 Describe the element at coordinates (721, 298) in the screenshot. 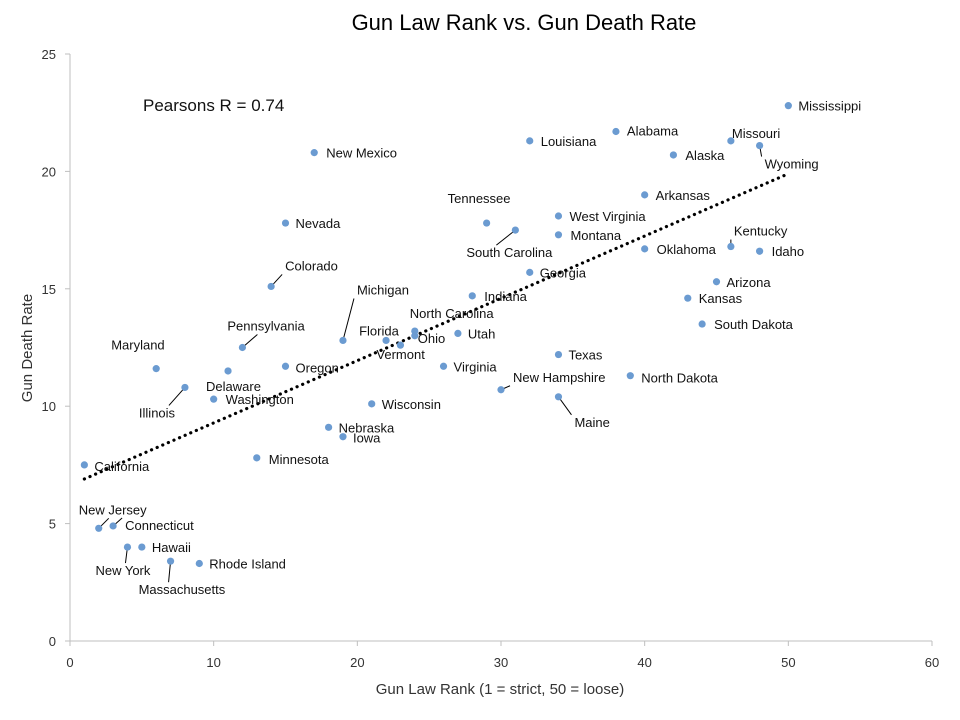

I see `point-label: Kansas` at that location.